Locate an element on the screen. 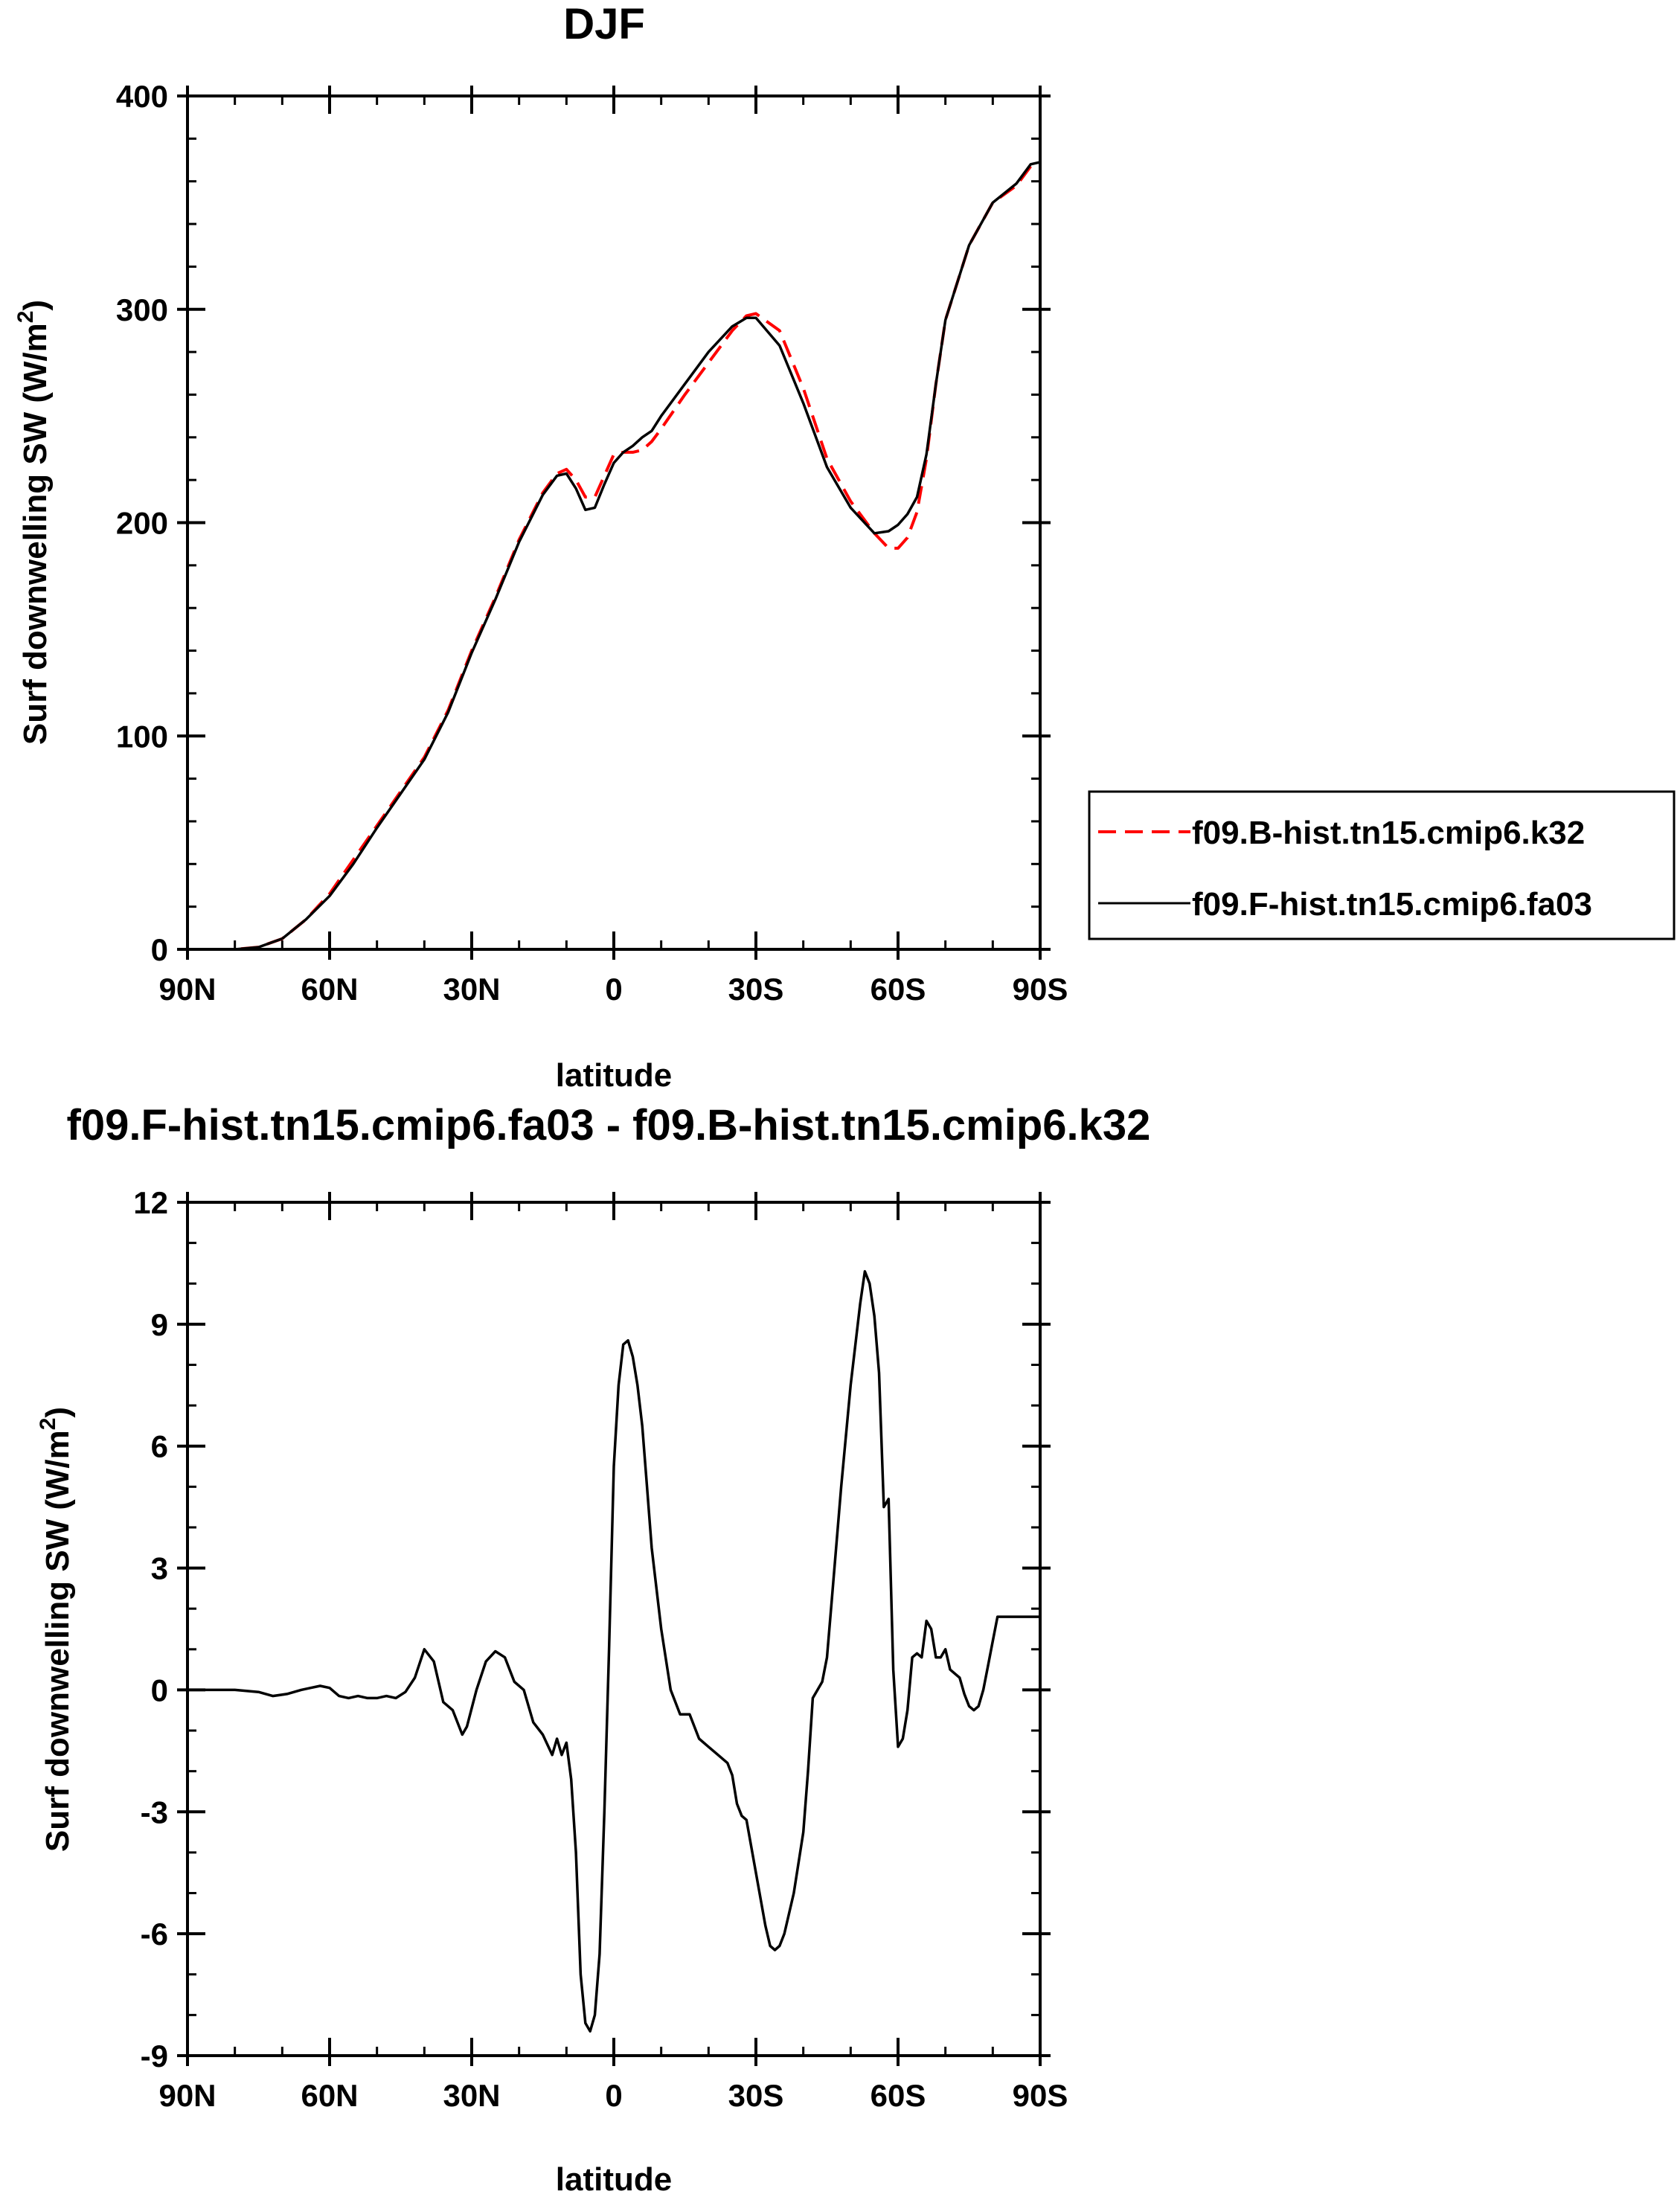 The image size is (1680, 2197). bottom-x-tick-labels: 90N 60N 30N 0 30S 60S 90S is located at coordinates (613, 2095).